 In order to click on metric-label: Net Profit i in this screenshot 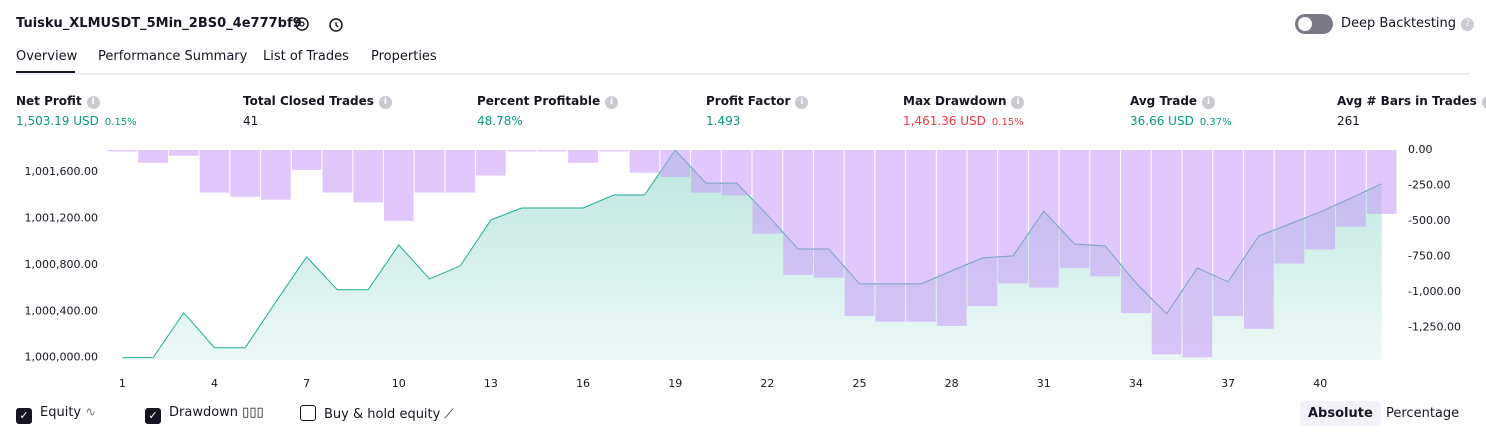, I will do `click(76, 101)`.